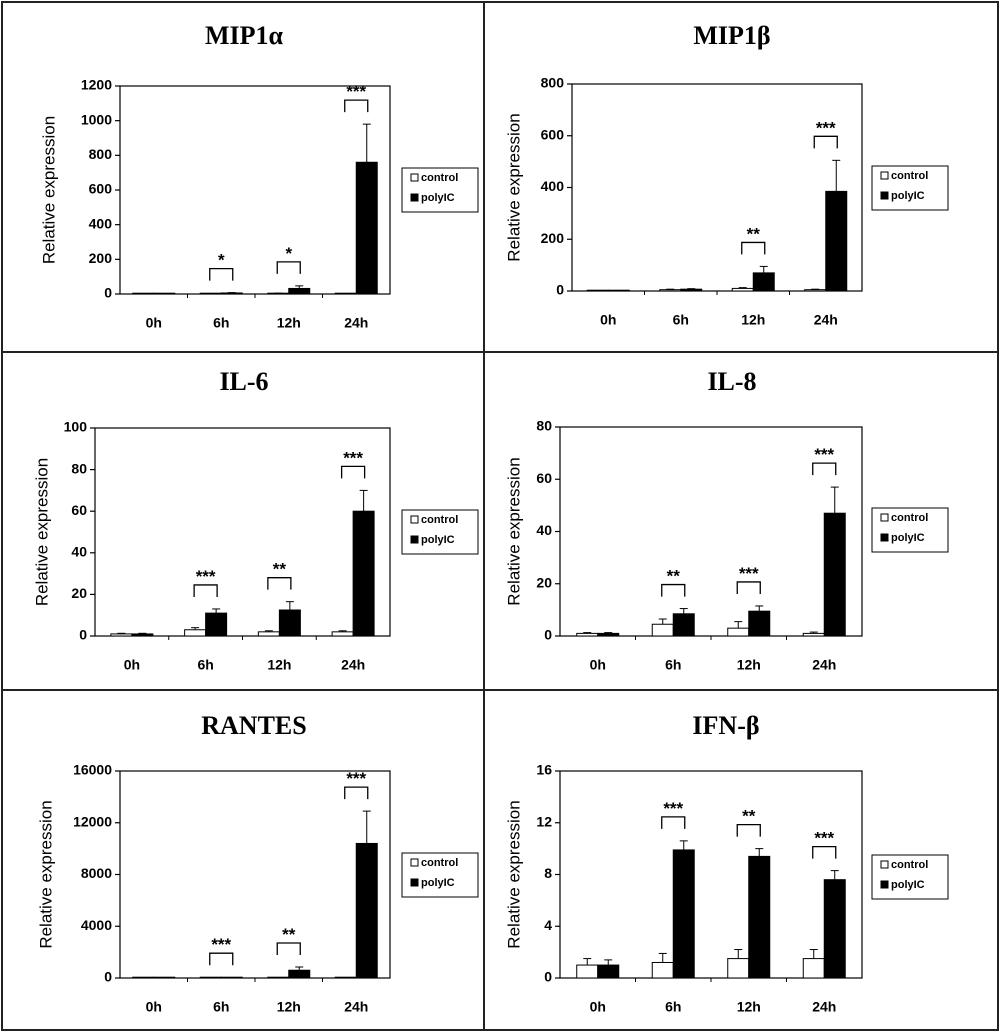  I want to click on y-tick-label: 100, so click(76, 427).